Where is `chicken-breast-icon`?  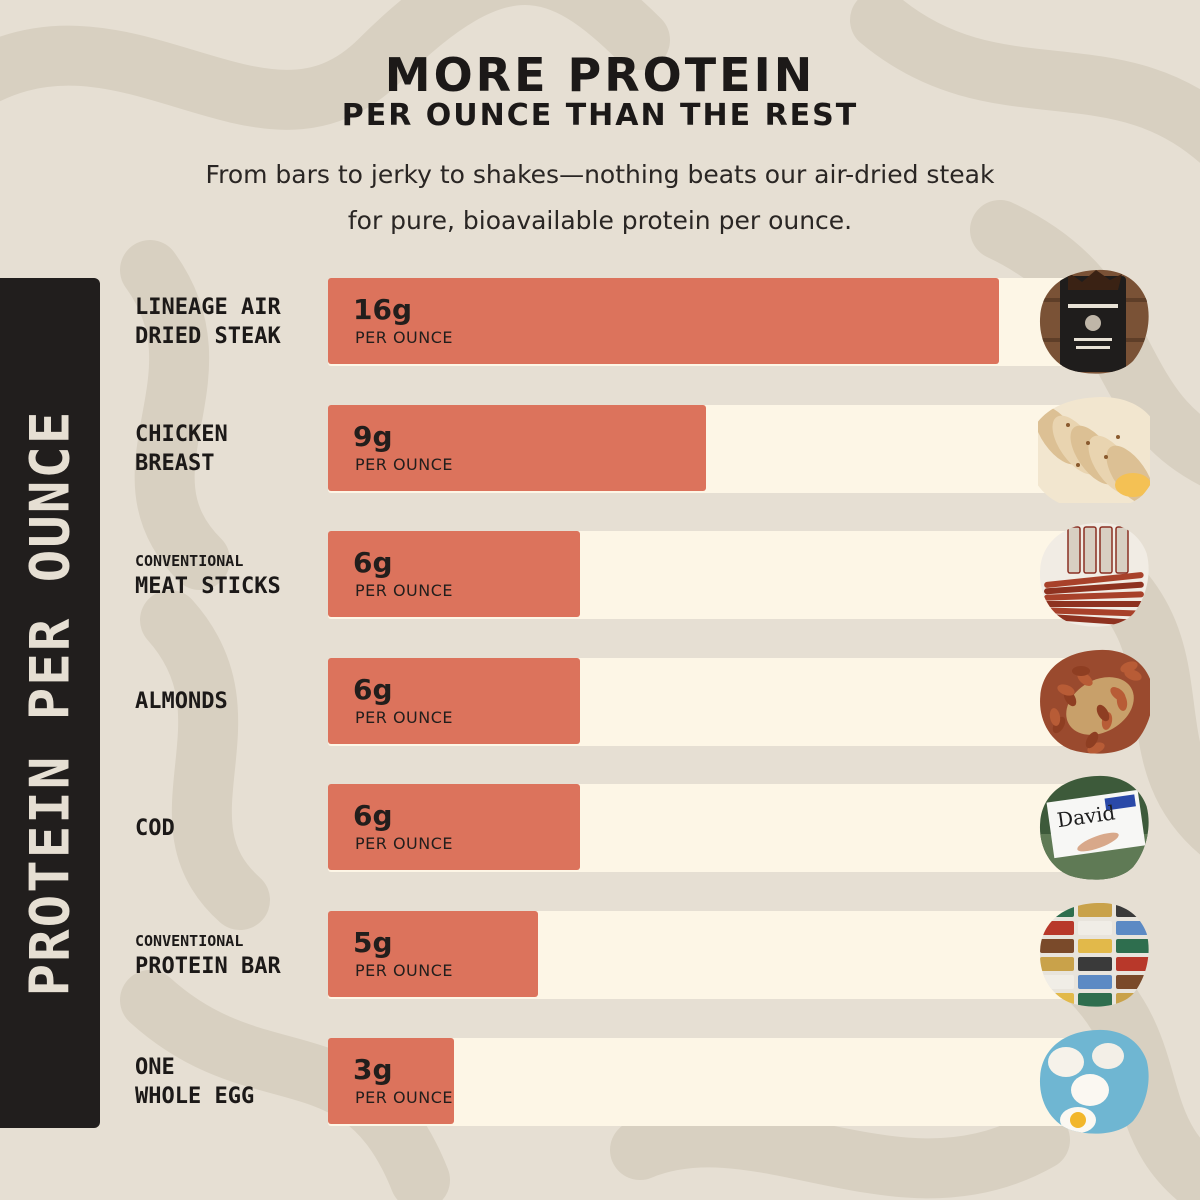 chicken-breast-icon is located at coordinates (1094, 449).